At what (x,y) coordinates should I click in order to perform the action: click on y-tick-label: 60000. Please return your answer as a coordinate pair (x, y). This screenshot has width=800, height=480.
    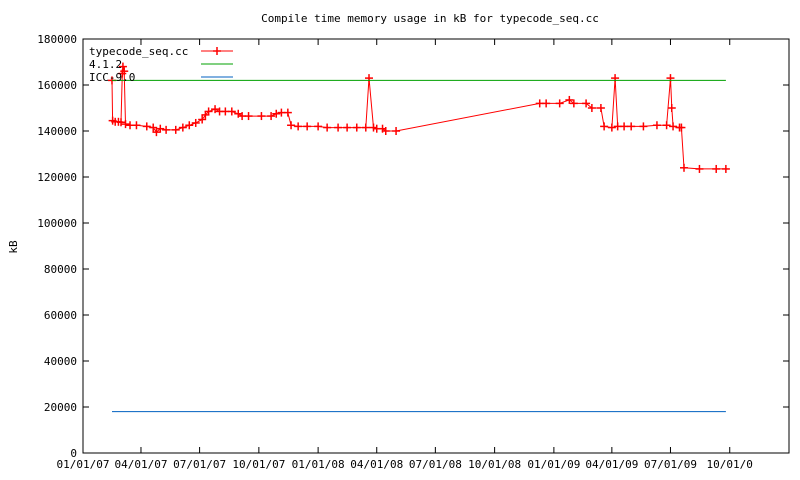
    Looking at the image, I should click on (60, 315).